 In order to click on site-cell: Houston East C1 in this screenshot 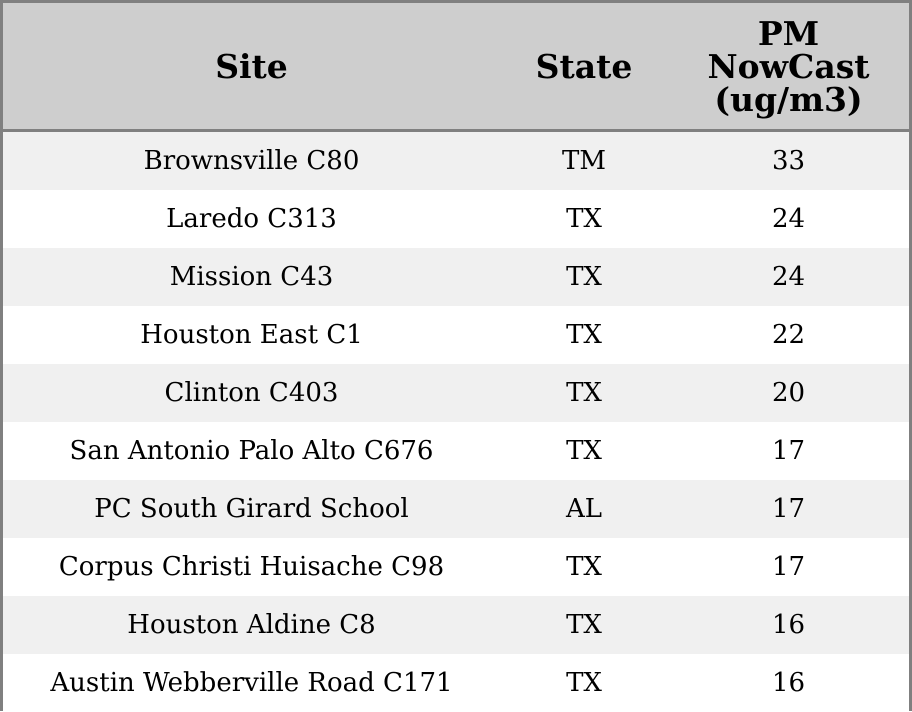, I will do `click(251, 335)`.